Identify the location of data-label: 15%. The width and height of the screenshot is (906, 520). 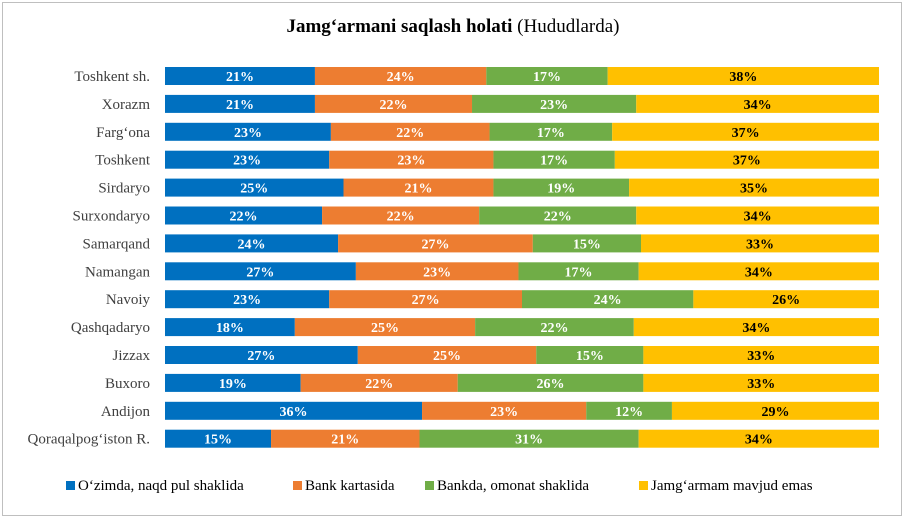
(590, 356).